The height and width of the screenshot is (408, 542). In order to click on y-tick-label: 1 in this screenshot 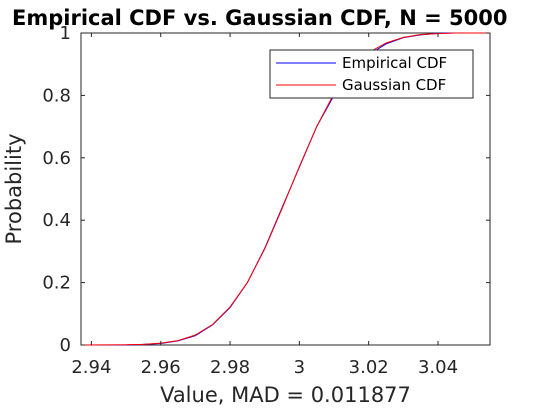, I will do `click(65, 33)`.